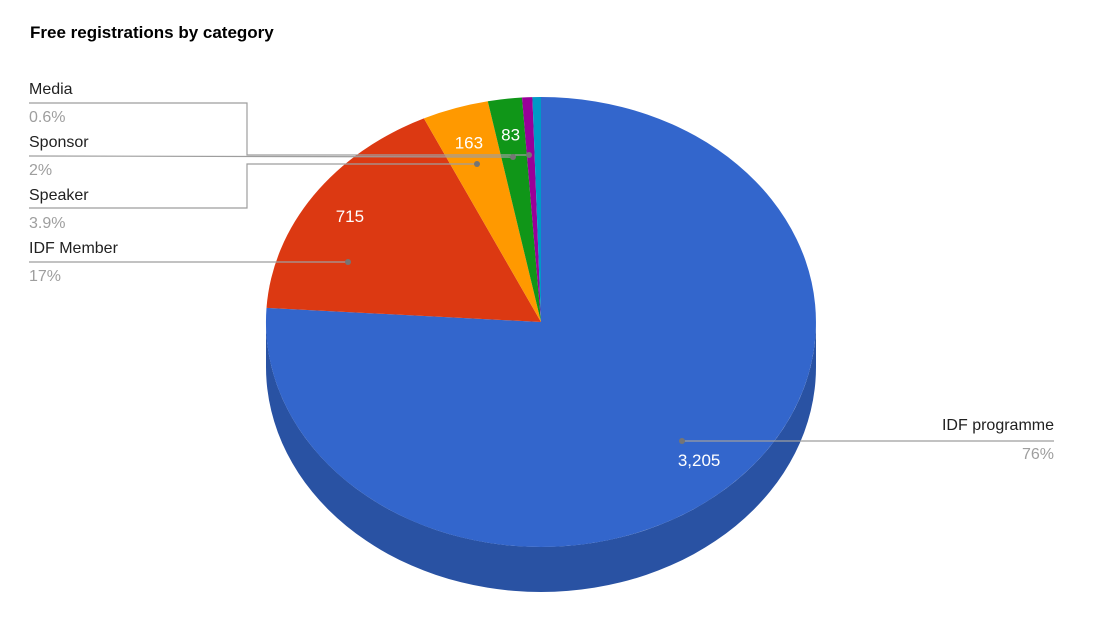 This screenshot has width=1100, height=623. I want to click on connector-dot-sponsor, so click(513, 157).